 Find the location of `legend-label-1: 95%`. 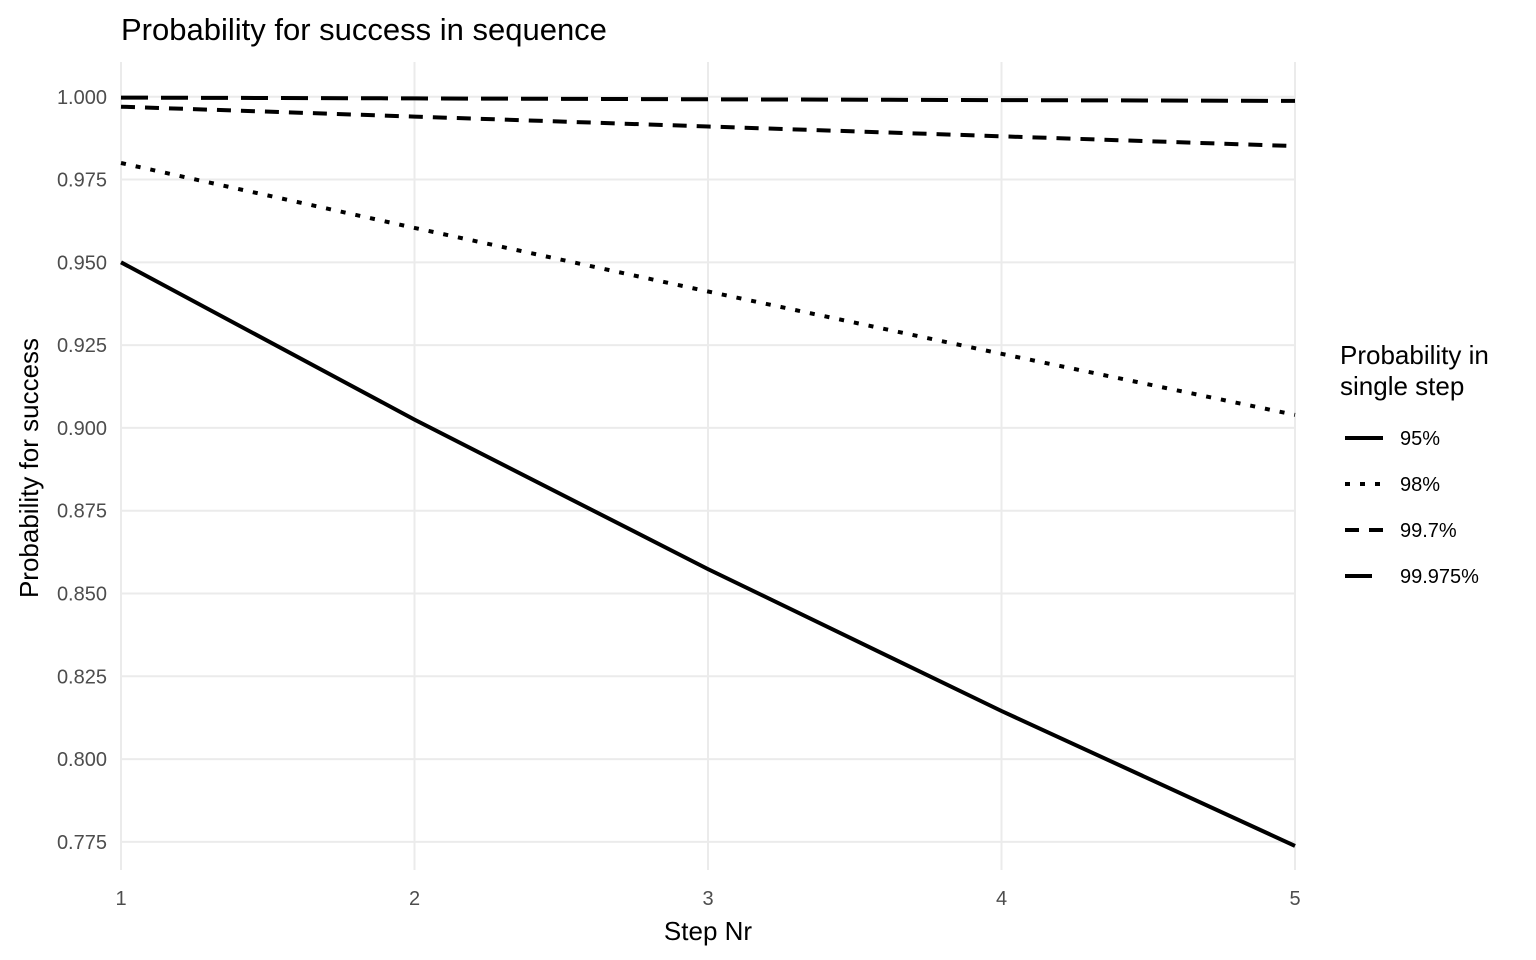

legend-label-1: 95% is located at coordinates (1420, 439).